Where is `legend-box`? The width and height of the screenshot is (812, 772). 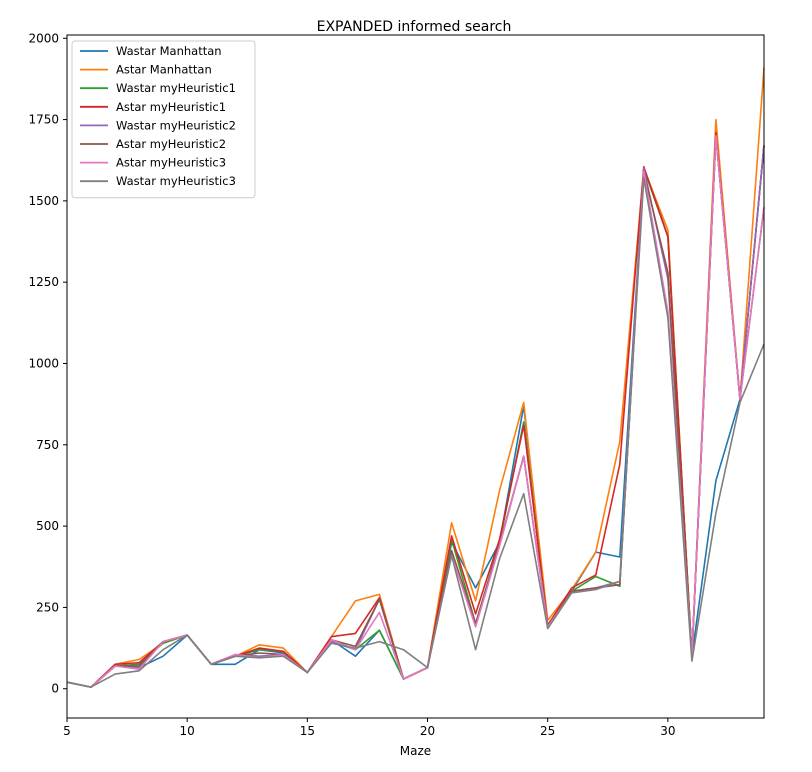
legend-box is located at coordinates (163, 119).